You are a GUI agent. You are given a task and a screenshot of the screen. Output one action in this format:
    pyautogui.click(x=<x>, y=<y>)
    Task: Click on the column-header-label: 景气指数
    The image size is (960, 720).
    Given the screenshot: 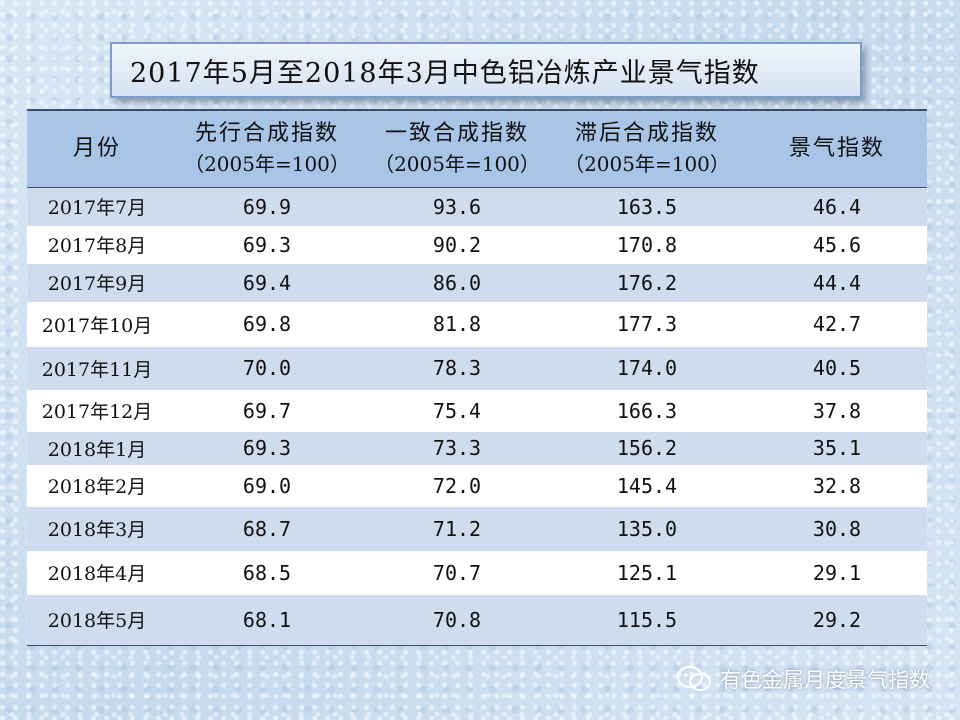 What is the action you would take?
    pyautogui.click(x=836, y=148)
    